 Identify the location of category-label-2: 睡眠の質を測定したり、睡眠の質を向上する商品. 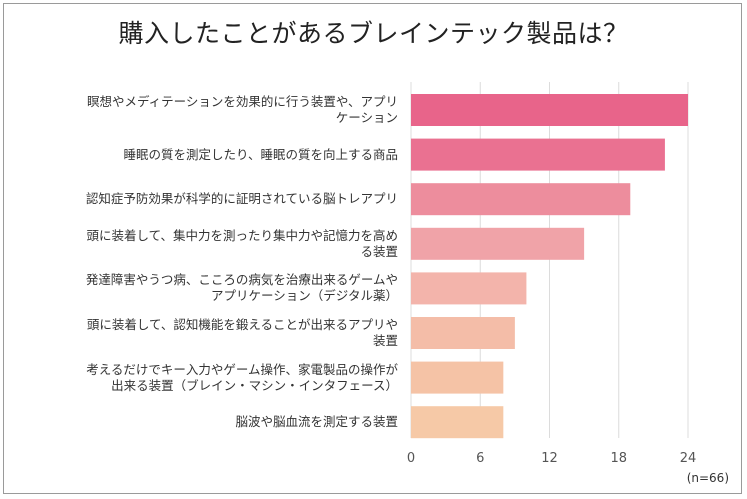
(218, 155).